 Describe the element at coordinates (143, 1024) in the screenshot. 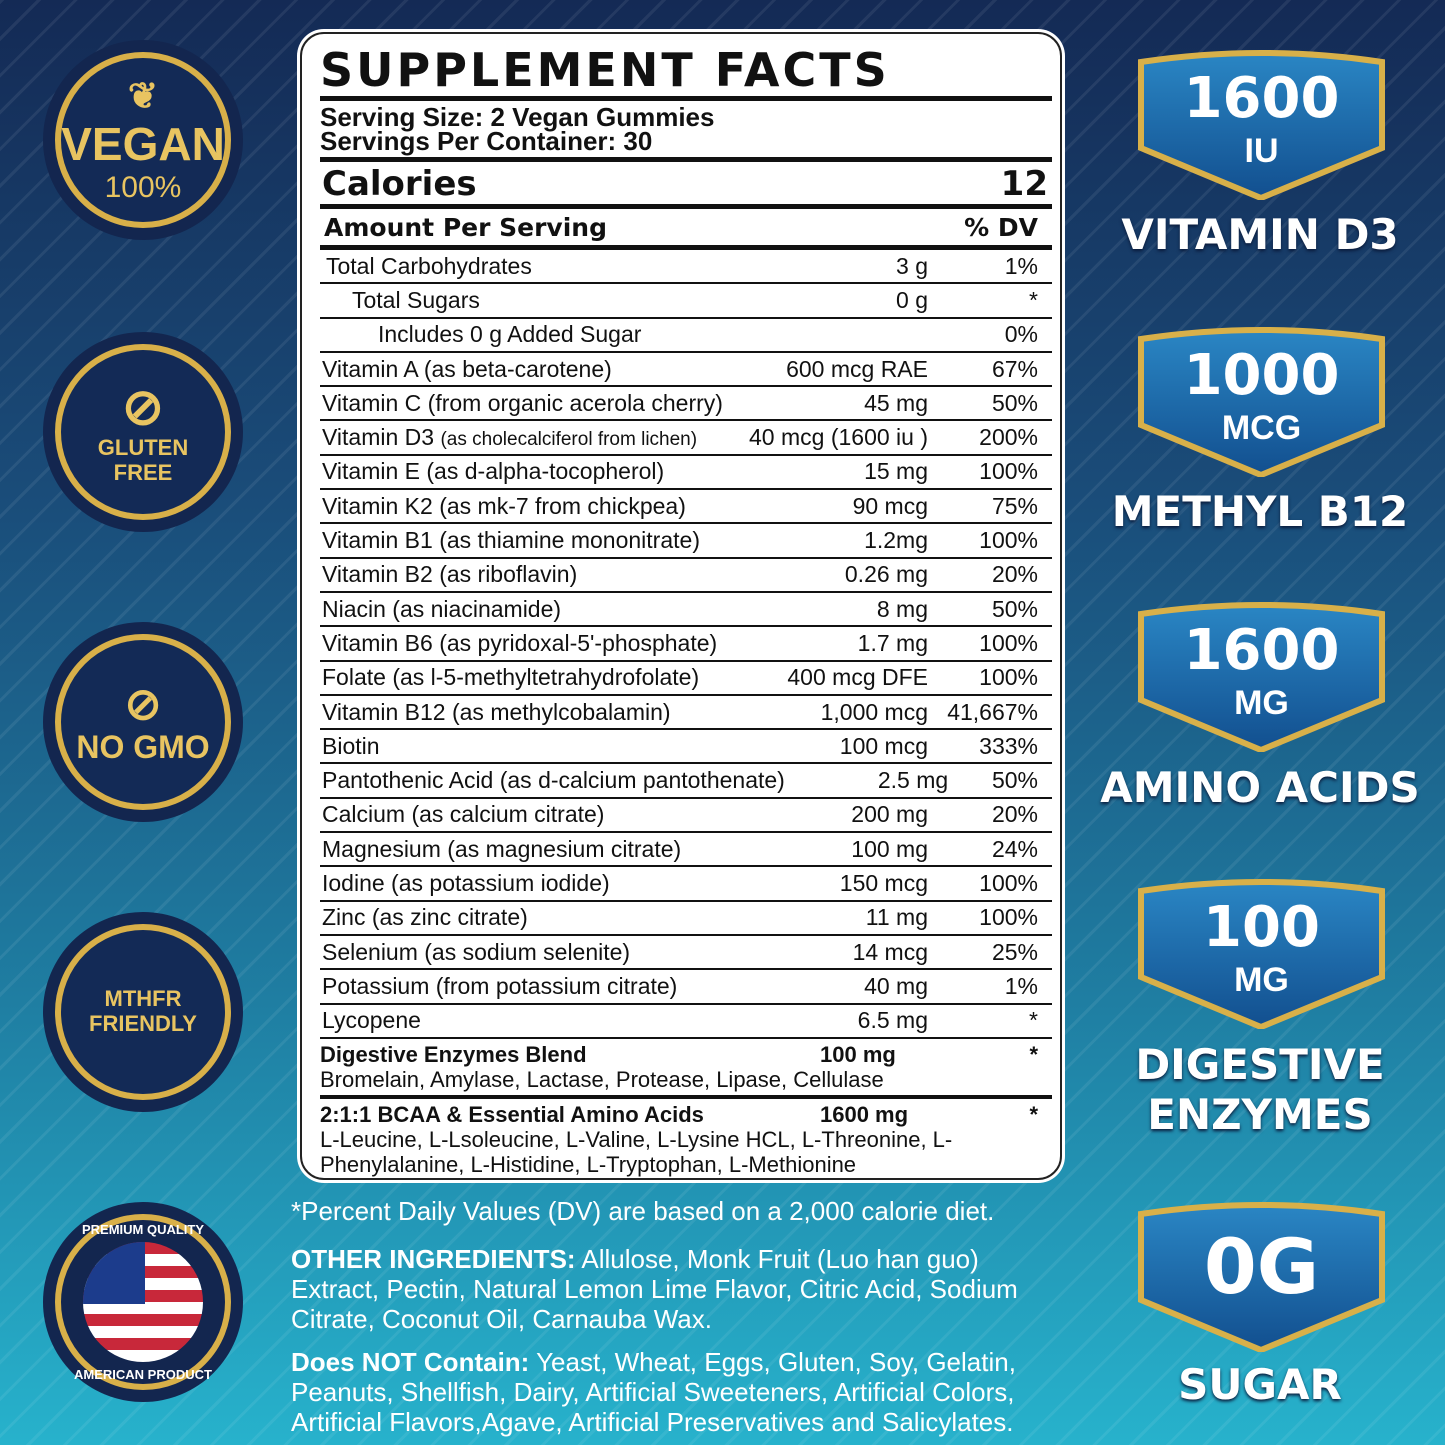

I see `badge-subtext: FRIENDLY` at that location.